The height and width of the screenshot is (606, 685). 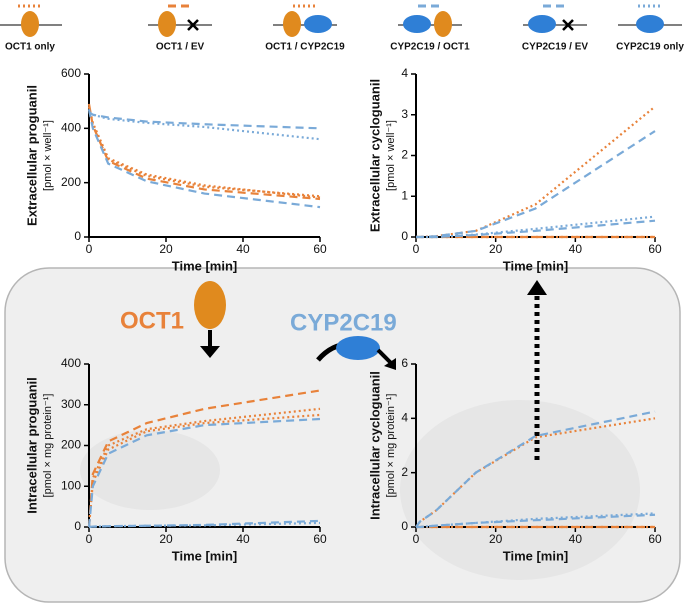 I want to click on y-axis-label: Intracellular proguanil, so click(x=31, y=445).